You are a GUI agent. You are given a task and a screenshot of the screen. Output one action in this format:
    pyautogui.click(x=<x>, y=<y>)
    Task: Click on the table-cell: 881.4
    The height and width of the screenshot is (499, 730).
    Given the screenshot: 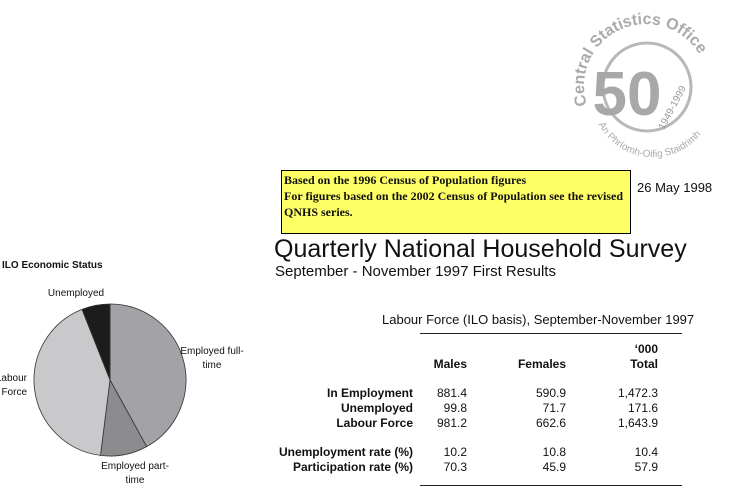 What is the action you would take?
    pyautogui.click(x=451, y=393)
    